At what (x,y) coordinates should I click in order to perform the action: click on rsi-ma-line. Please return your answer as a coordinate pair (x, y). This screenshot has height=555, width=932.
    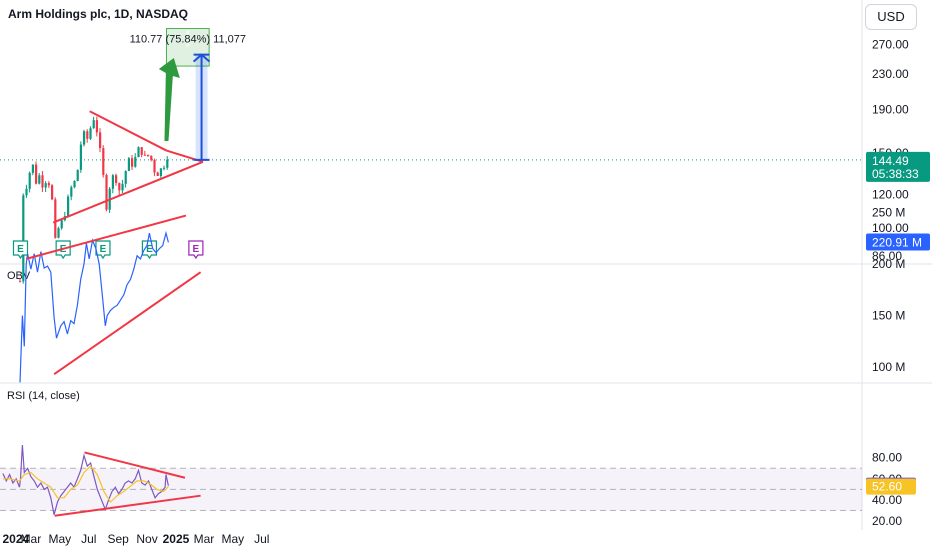
    Looking at the image, I should click on (85, 484).